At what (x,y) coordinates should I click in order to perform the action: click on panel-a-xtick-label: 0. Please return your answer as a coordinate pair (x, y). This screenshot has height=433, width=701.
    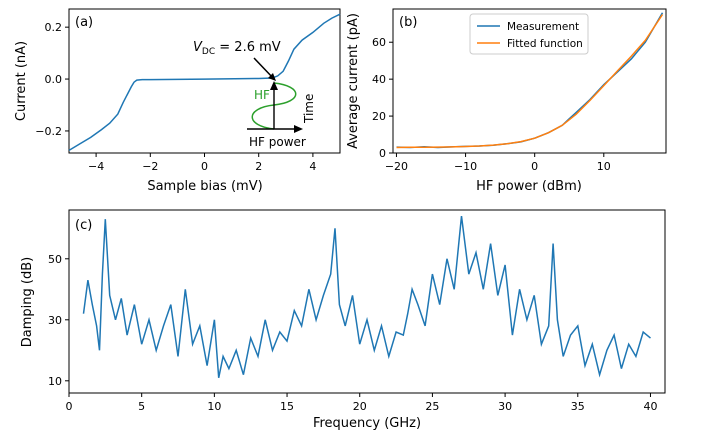
    Looking at the image, I should click on (204, 166).